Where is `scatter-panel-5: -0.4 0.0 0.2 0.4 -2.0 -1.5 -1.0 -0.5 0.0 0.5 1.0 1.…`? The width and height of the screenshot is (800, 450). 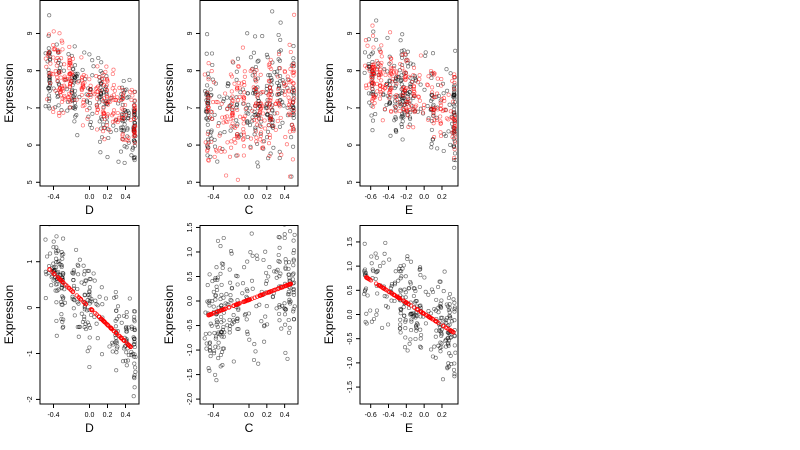 scatter-panel-5: -0.4 0.0 0.2 0.4 -2.0 -1.5 -1.0 -0.5 0.0 0.5 1.0 1.… is located at coordinates (230, 328).